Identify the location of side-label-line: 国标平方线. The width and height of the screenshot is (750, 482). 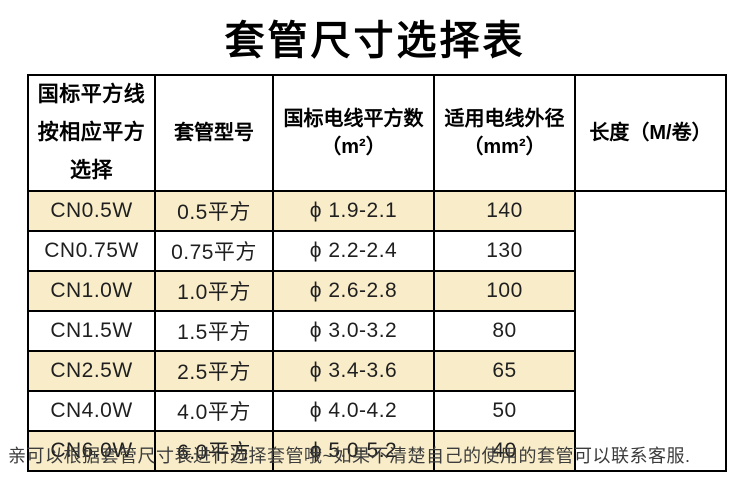
(91, 94).